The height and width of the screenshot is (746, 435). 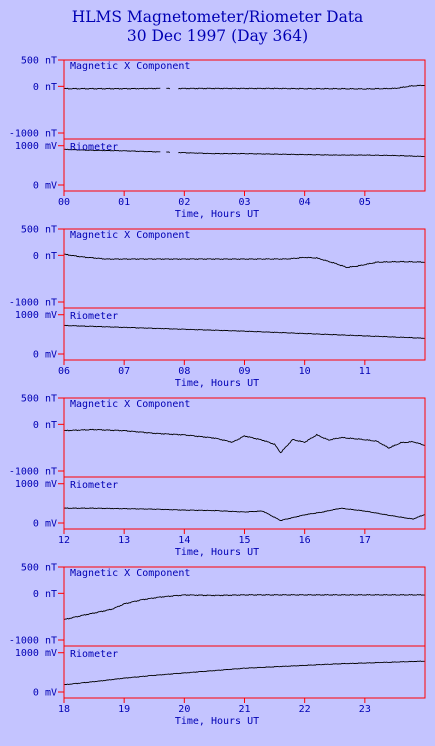 I want to click on x-tick-label: 22, so click(x=305, y=709).